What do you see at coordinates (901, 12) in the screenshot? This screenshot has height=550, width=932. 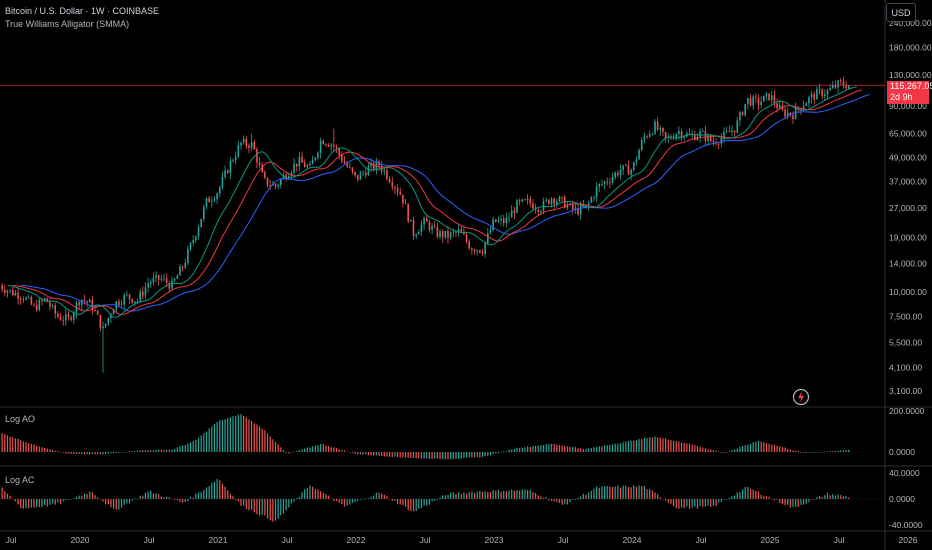 I see `currency-button: USD` at bounding box center [901, 12].